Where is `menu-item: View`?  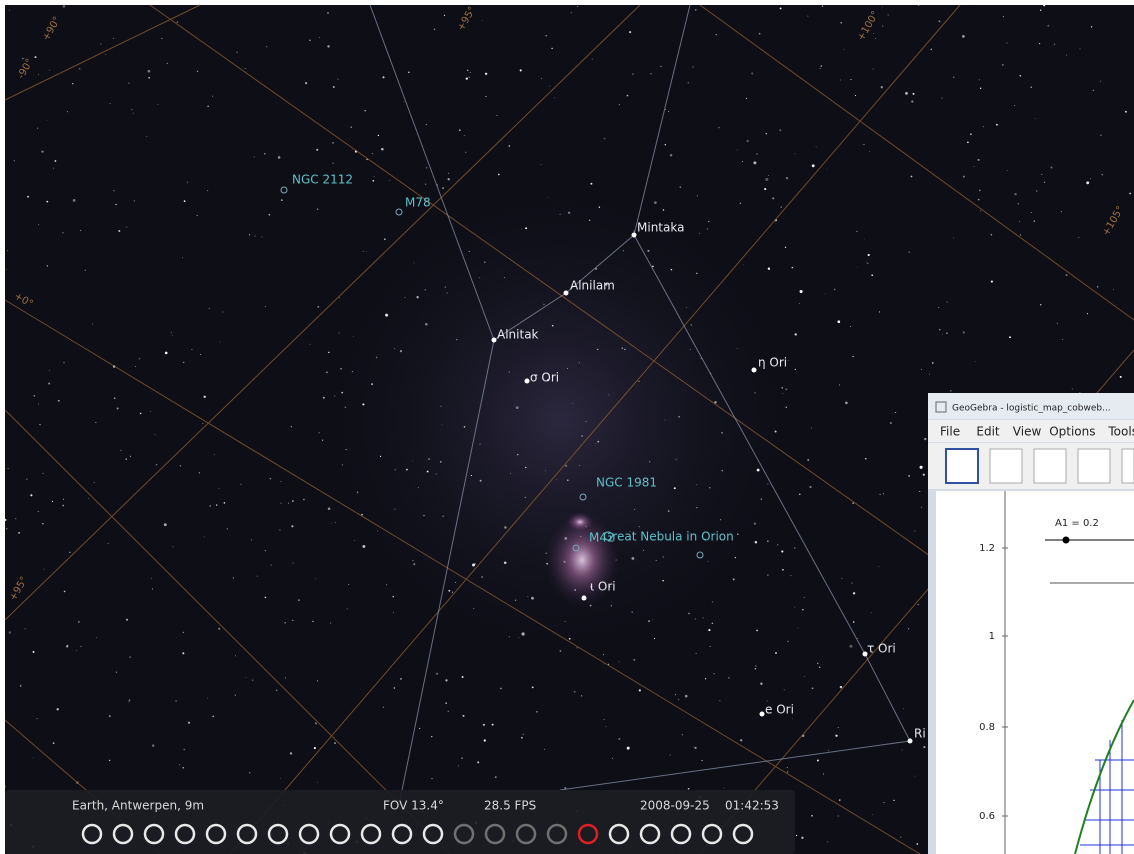
menu-item: View is located at coordinates (1027, 432).